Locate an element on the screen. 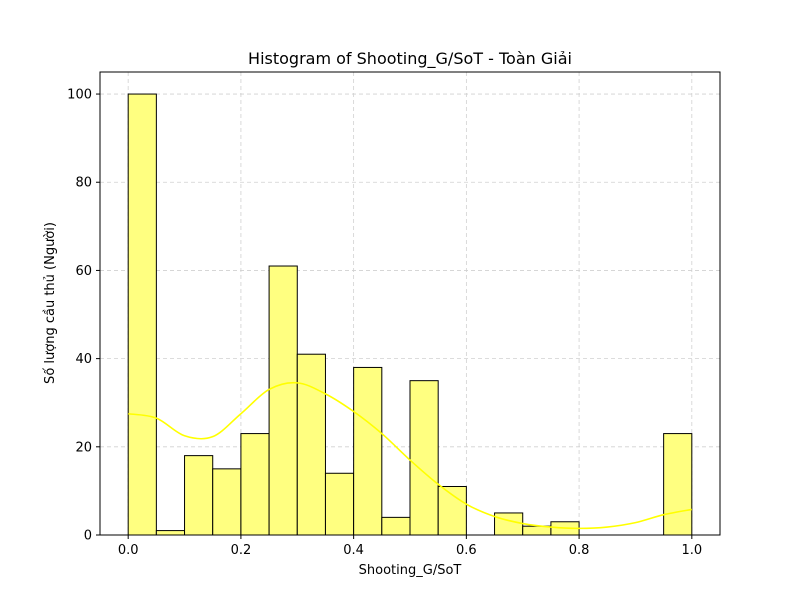 The image size is (800, 600). y-tick-label: 40 is located at coordinates (83, 359).